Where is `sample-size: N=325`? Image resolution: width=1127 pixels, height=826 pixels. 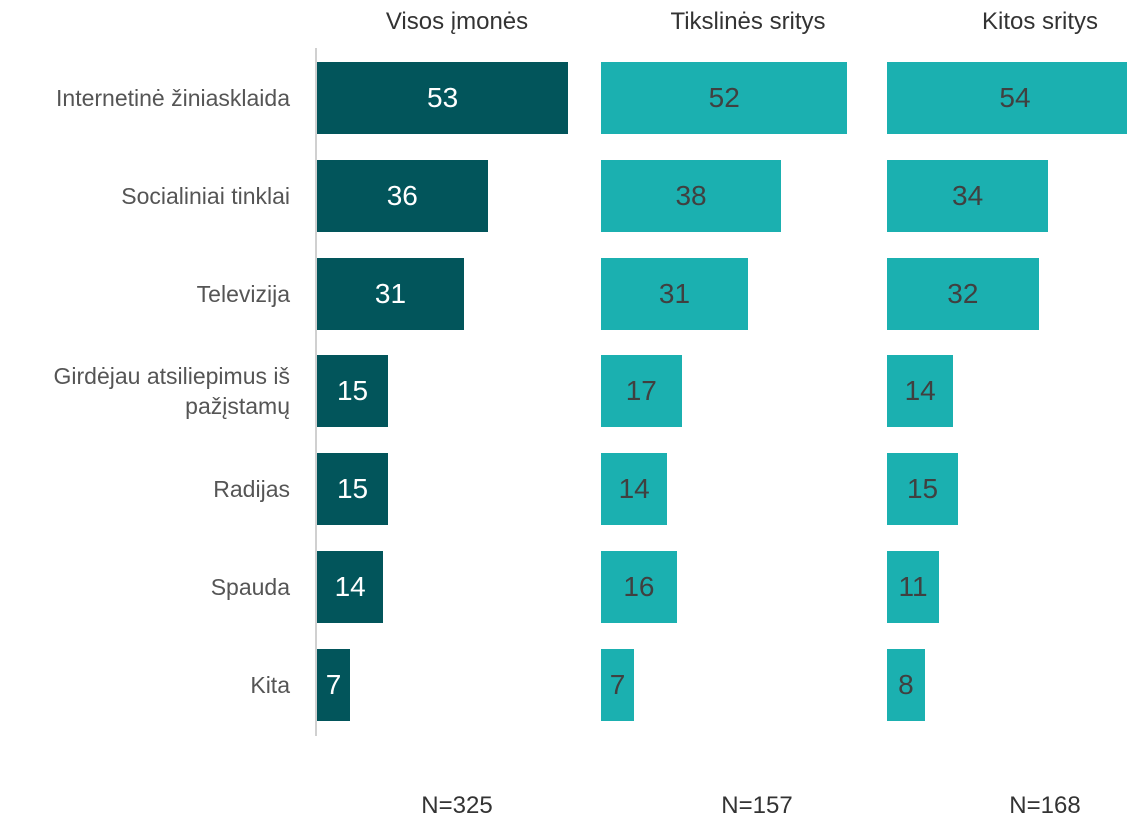
sample-size: N=325 is located at coordinates (457, 805).